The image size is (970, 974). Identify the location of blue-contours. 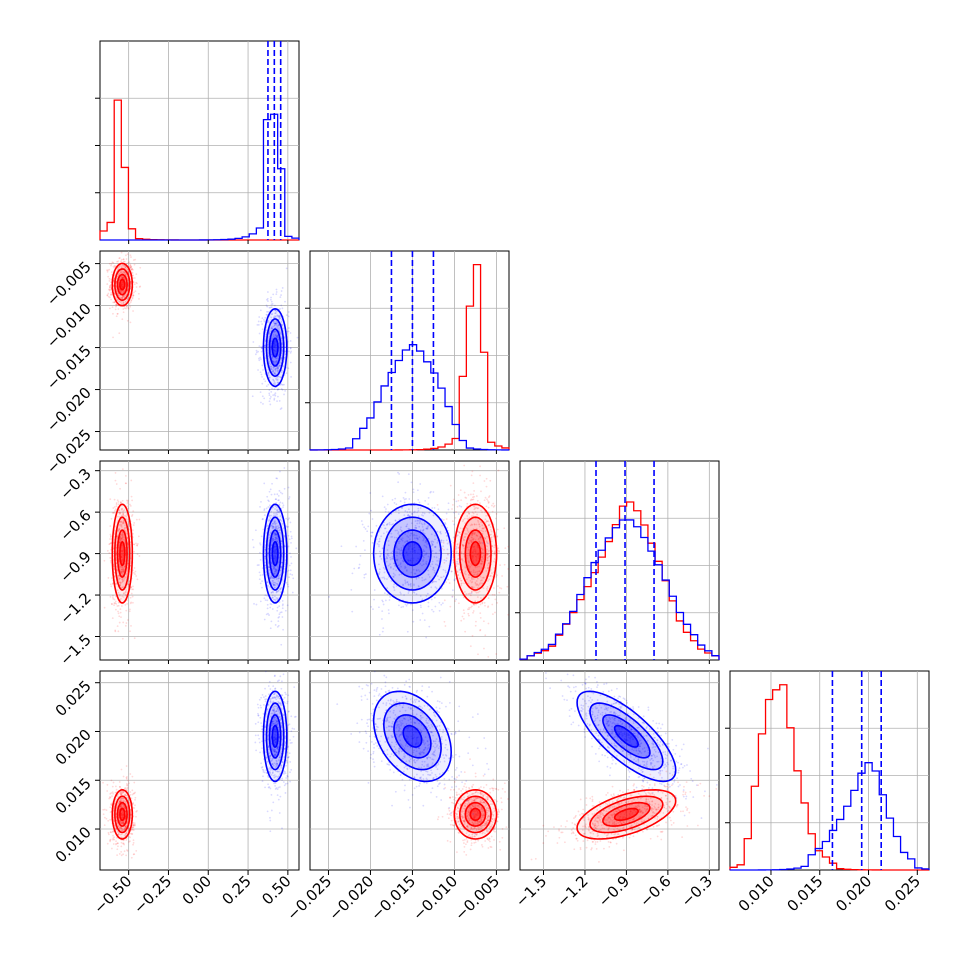
(274, 348).